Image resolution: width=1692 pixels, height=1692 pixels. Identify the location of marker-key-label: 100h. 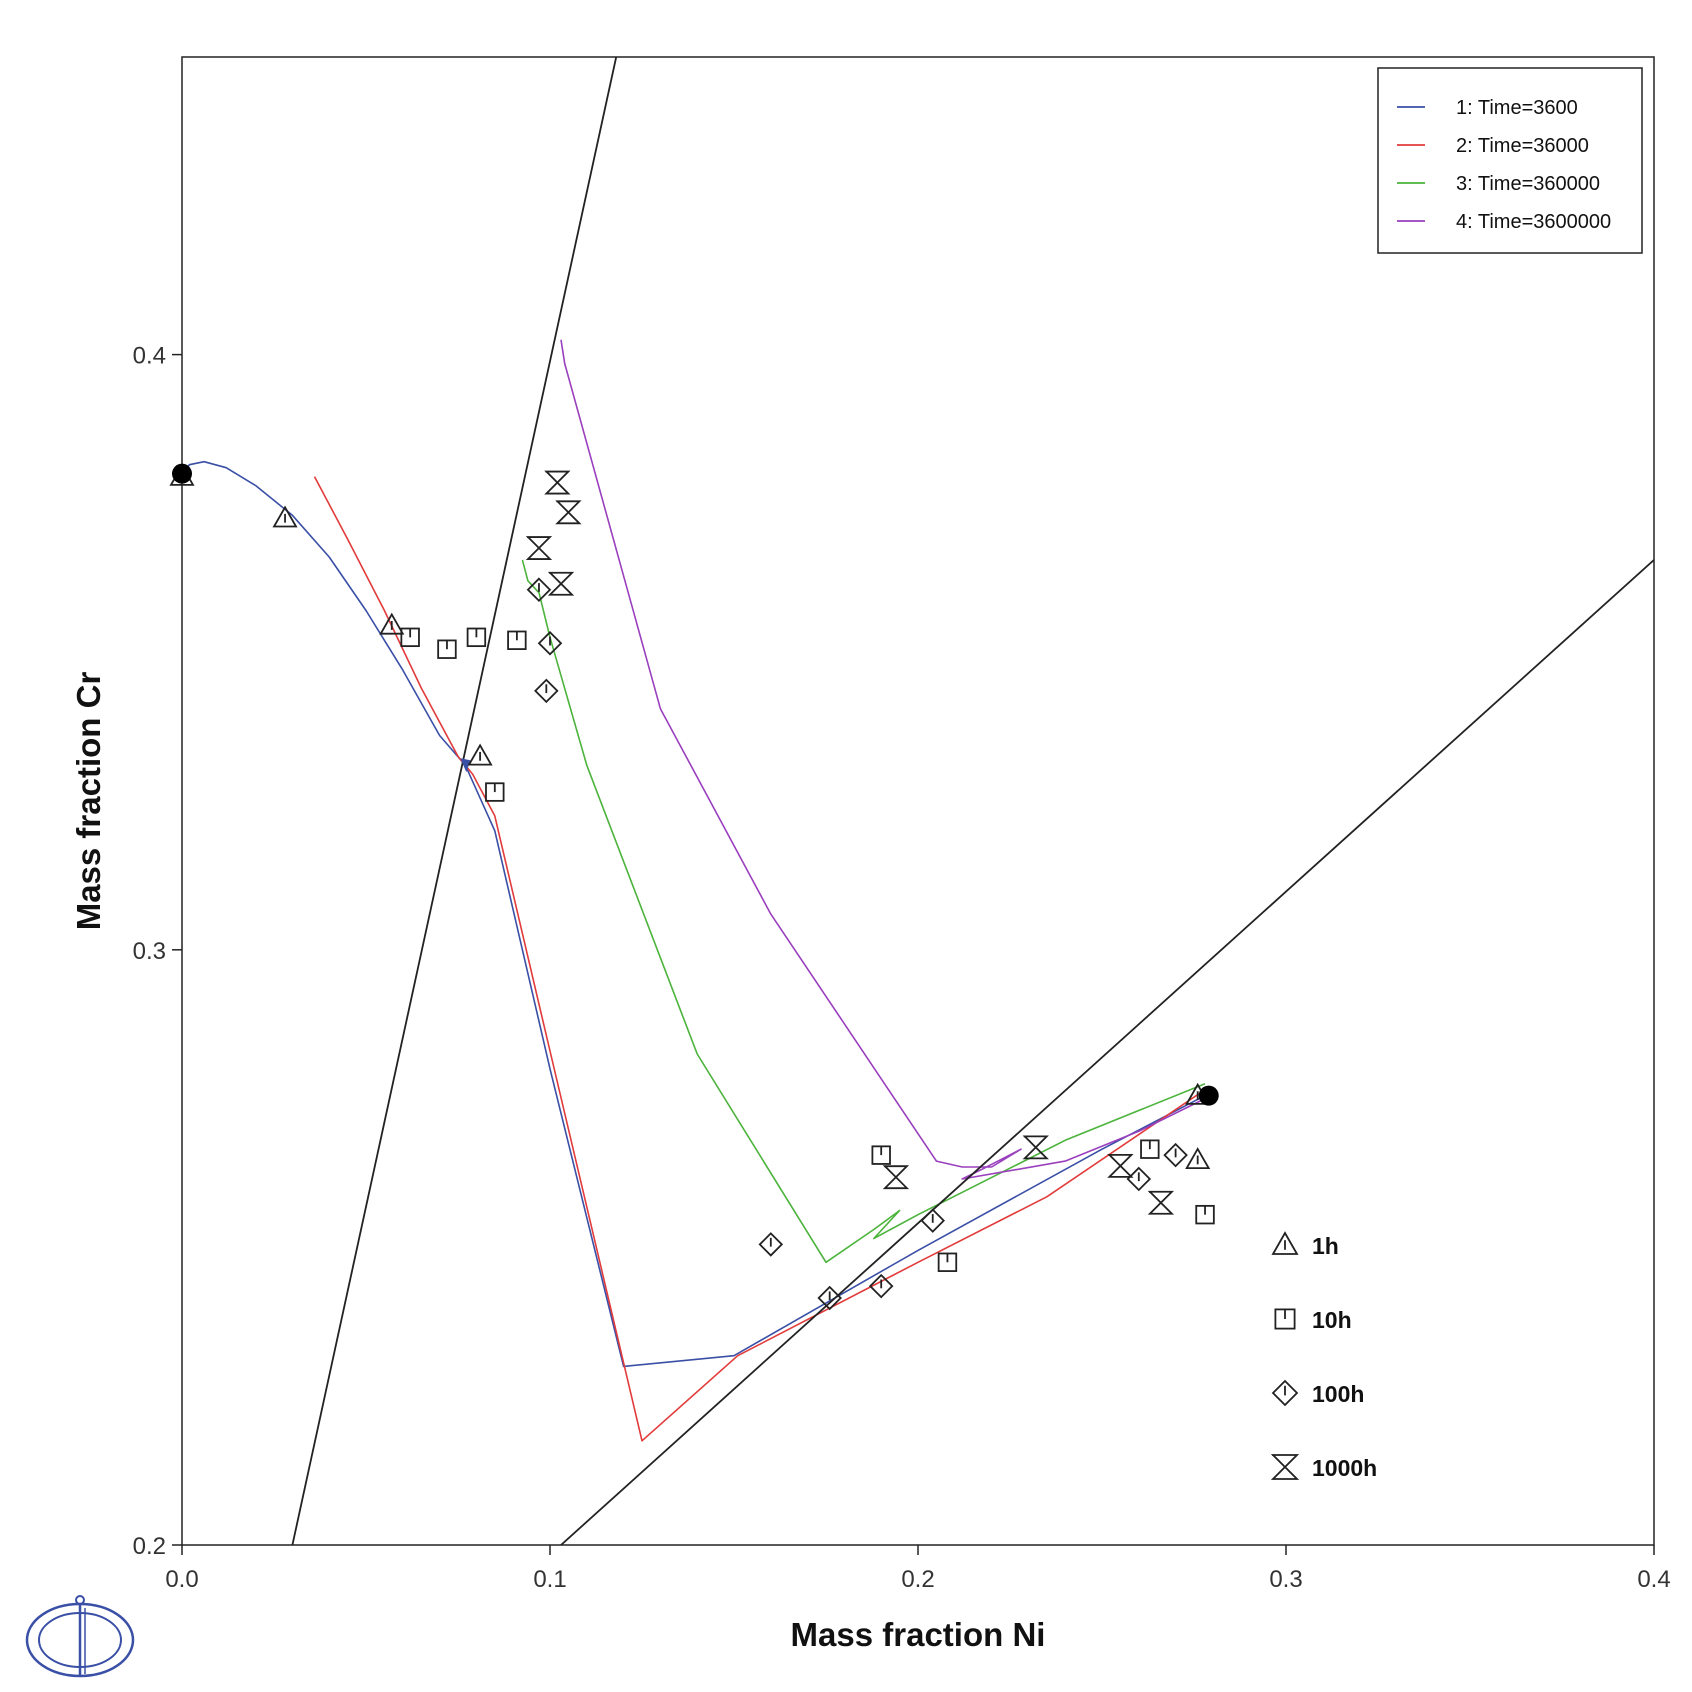
(1338, 1394).